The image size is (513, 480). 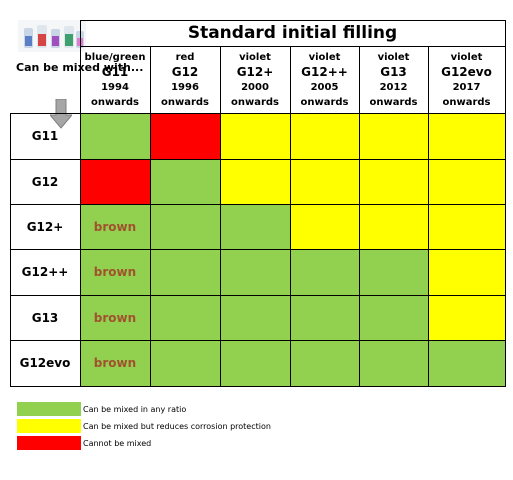 What do you see at coordinates (115, 71) in the screenshot?
I see `column-header-name: G11` at bounding box center [115, 71].